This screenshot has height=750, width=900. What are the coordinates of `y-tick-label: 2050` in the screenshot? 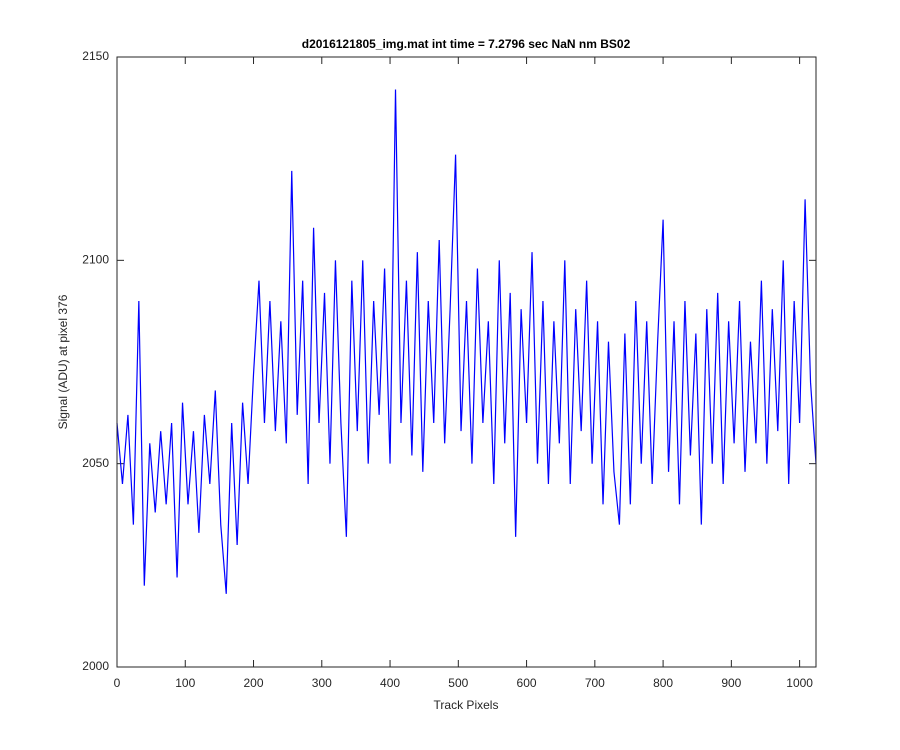 It's located at (95, 463).